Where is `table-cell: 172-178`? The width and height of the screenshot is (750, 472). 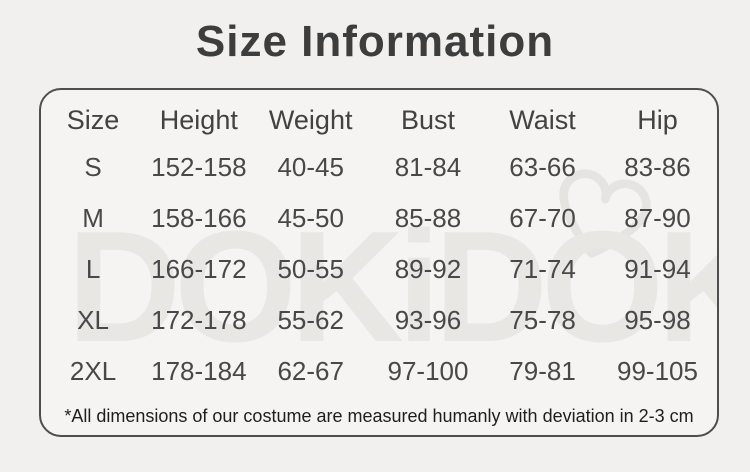
table-cell: 172-178 is located at coordinates (199, 320).